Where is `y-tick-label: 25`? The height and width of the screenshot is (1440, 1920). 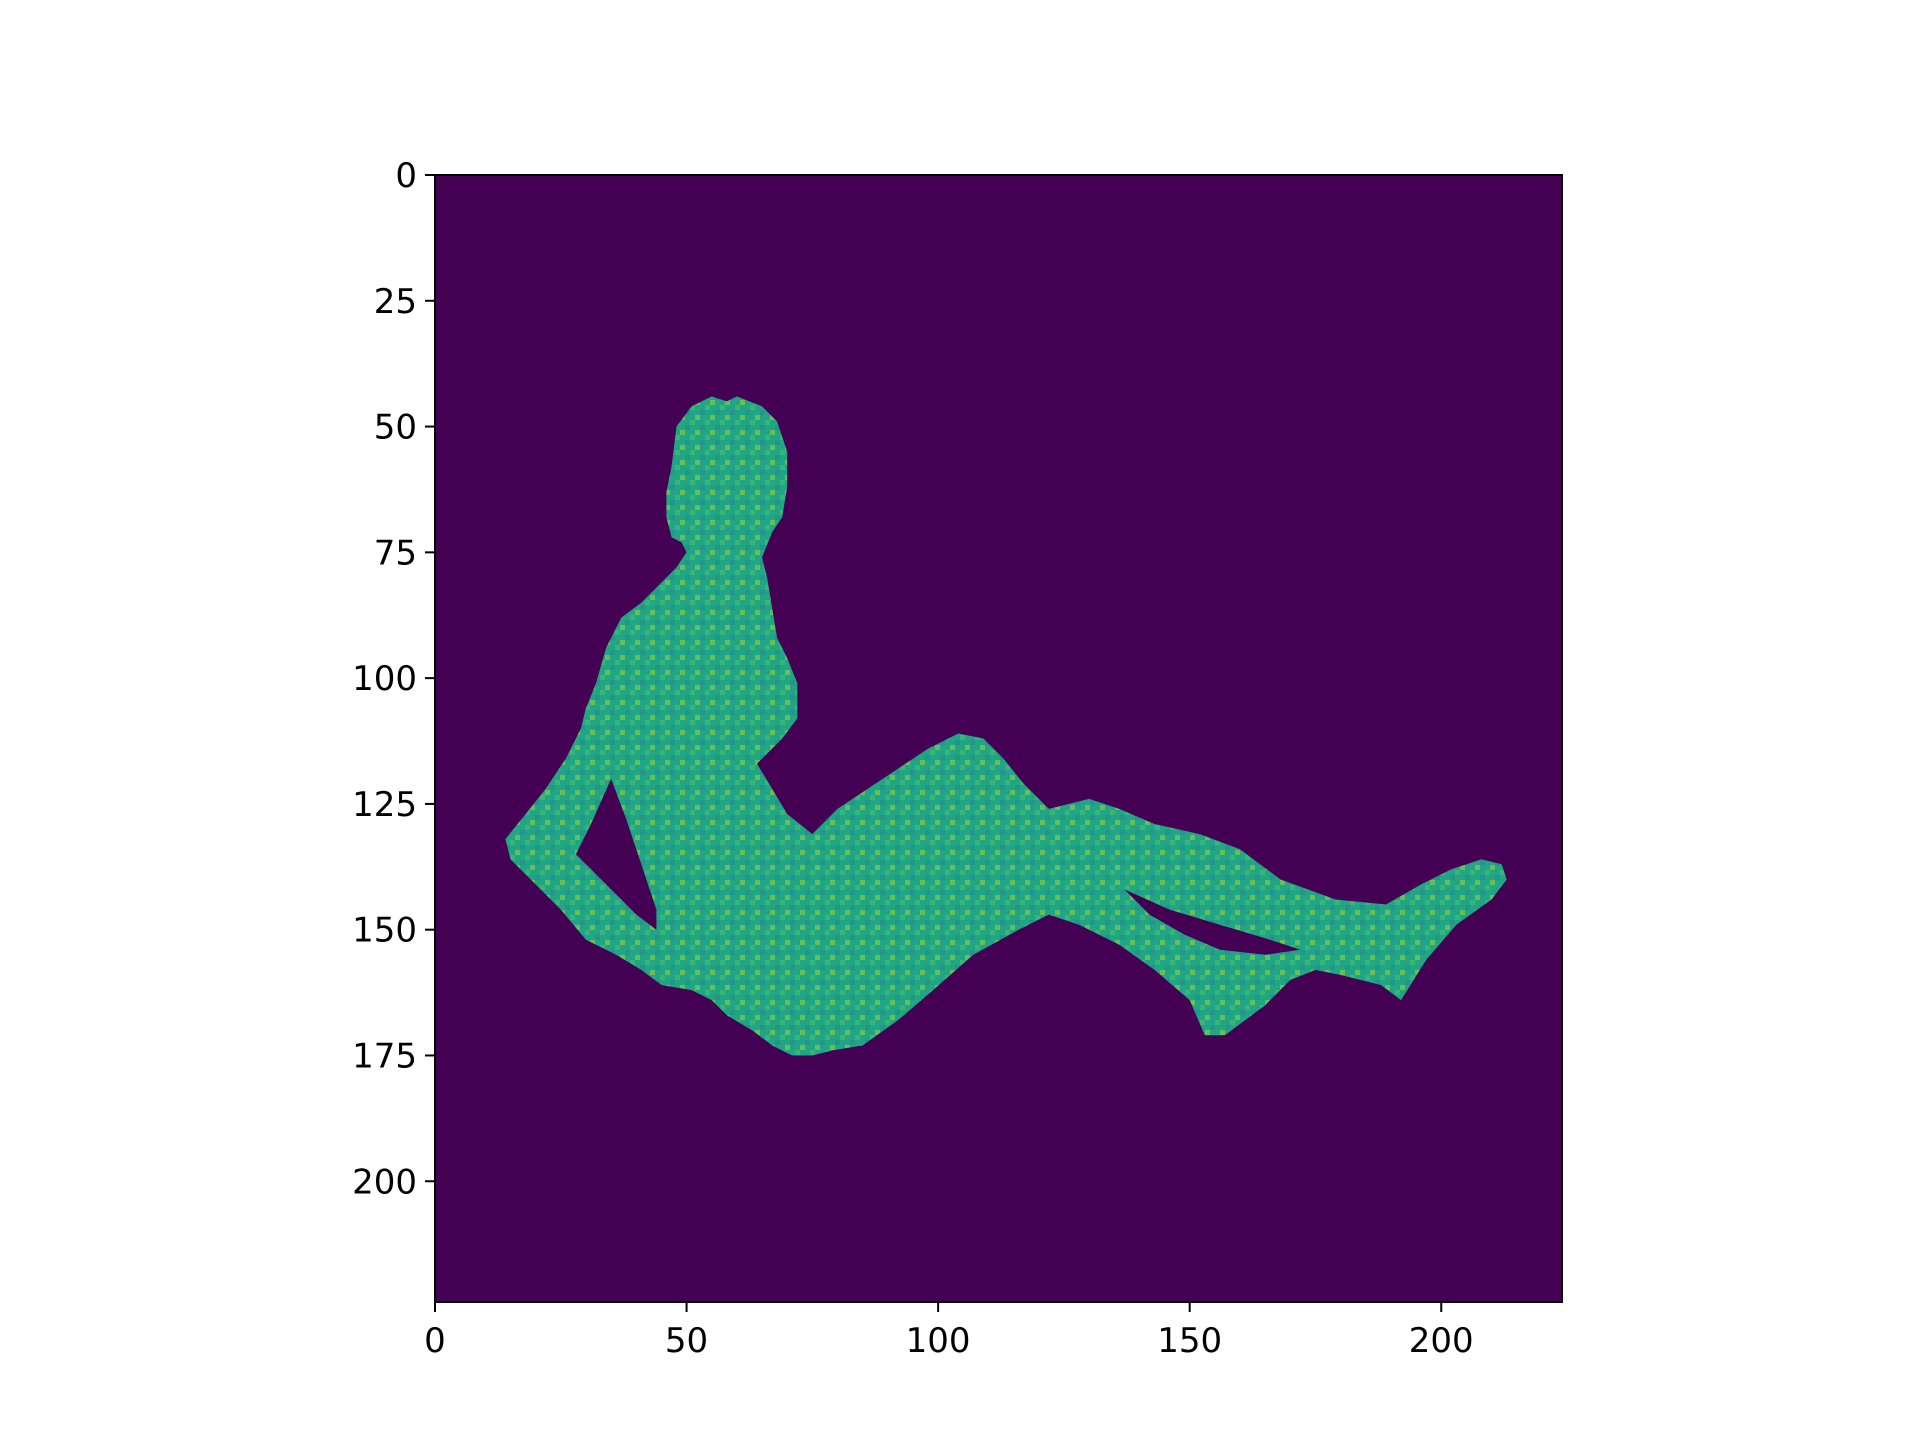
y-tick-label: 25 is located at coordinates (395, 302).